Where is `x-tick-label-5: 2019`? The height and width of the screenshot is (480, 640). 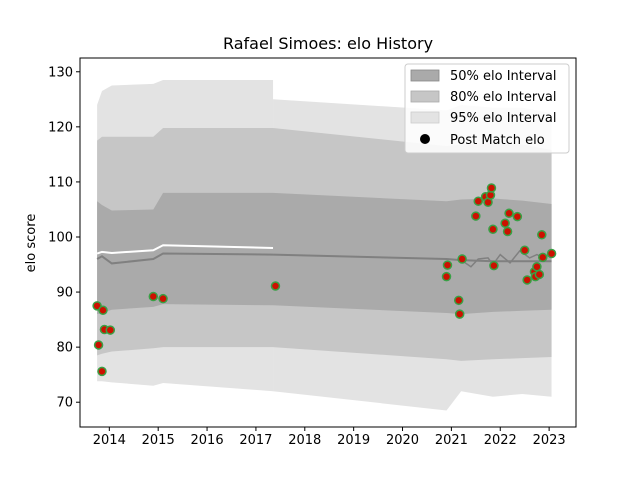
x-tick-label-5: 2019 is located at coordinates (353, 440).